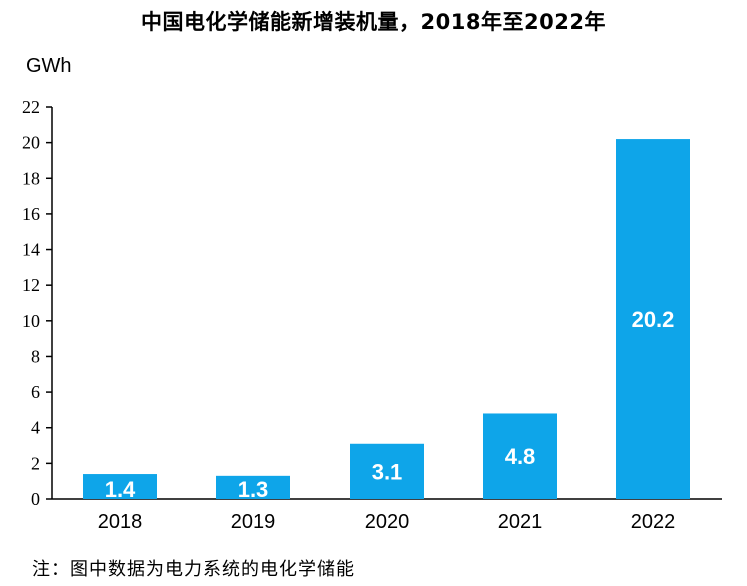  What do you see at coordinates (31, 178) in the screenshot?
I see `y-tick-label: 18` at bounding box center [31, 178].